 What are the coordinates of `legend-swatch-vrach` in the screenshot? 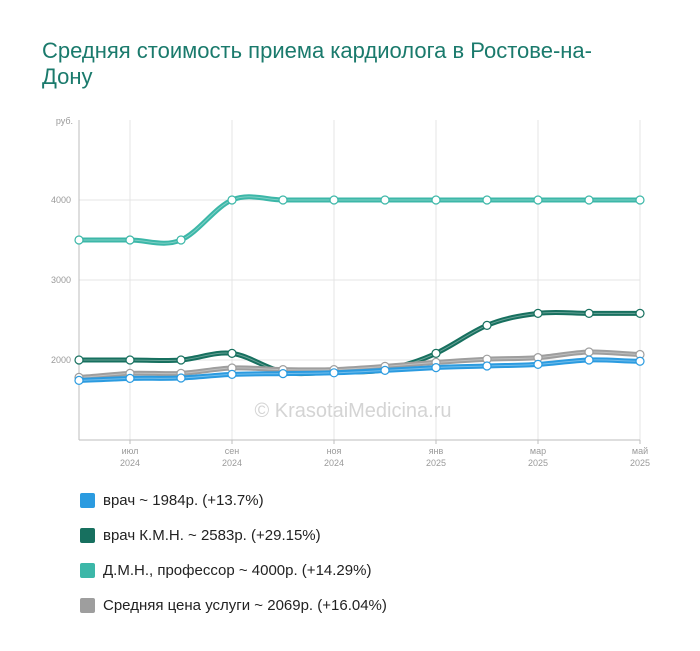 It's located at (87, 500).